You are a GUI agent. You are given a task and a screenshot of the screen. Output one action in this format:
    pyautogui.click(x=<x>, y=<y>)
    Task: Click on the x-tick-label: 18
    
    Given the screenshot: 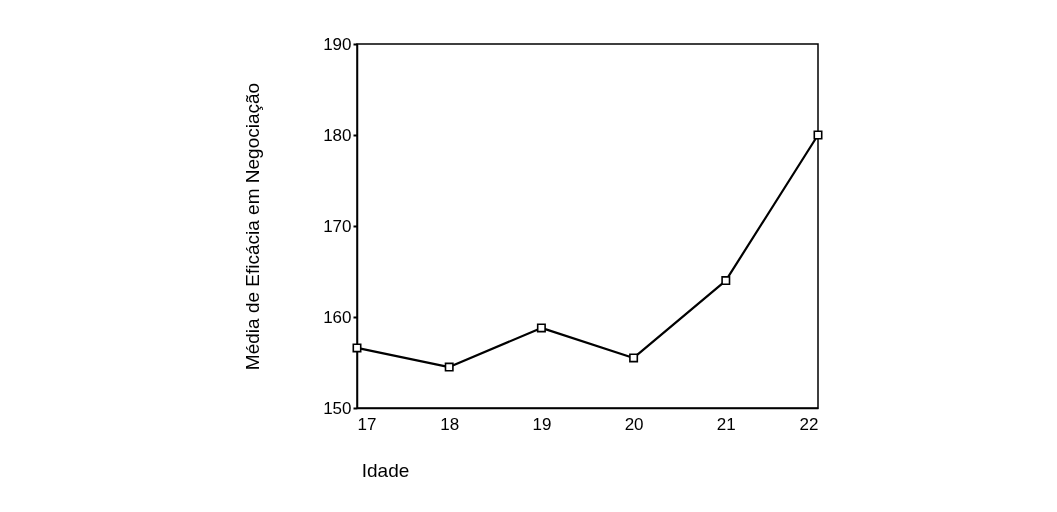 What is the action you would take?
    pyautogui.click(x=450, y=424)
    